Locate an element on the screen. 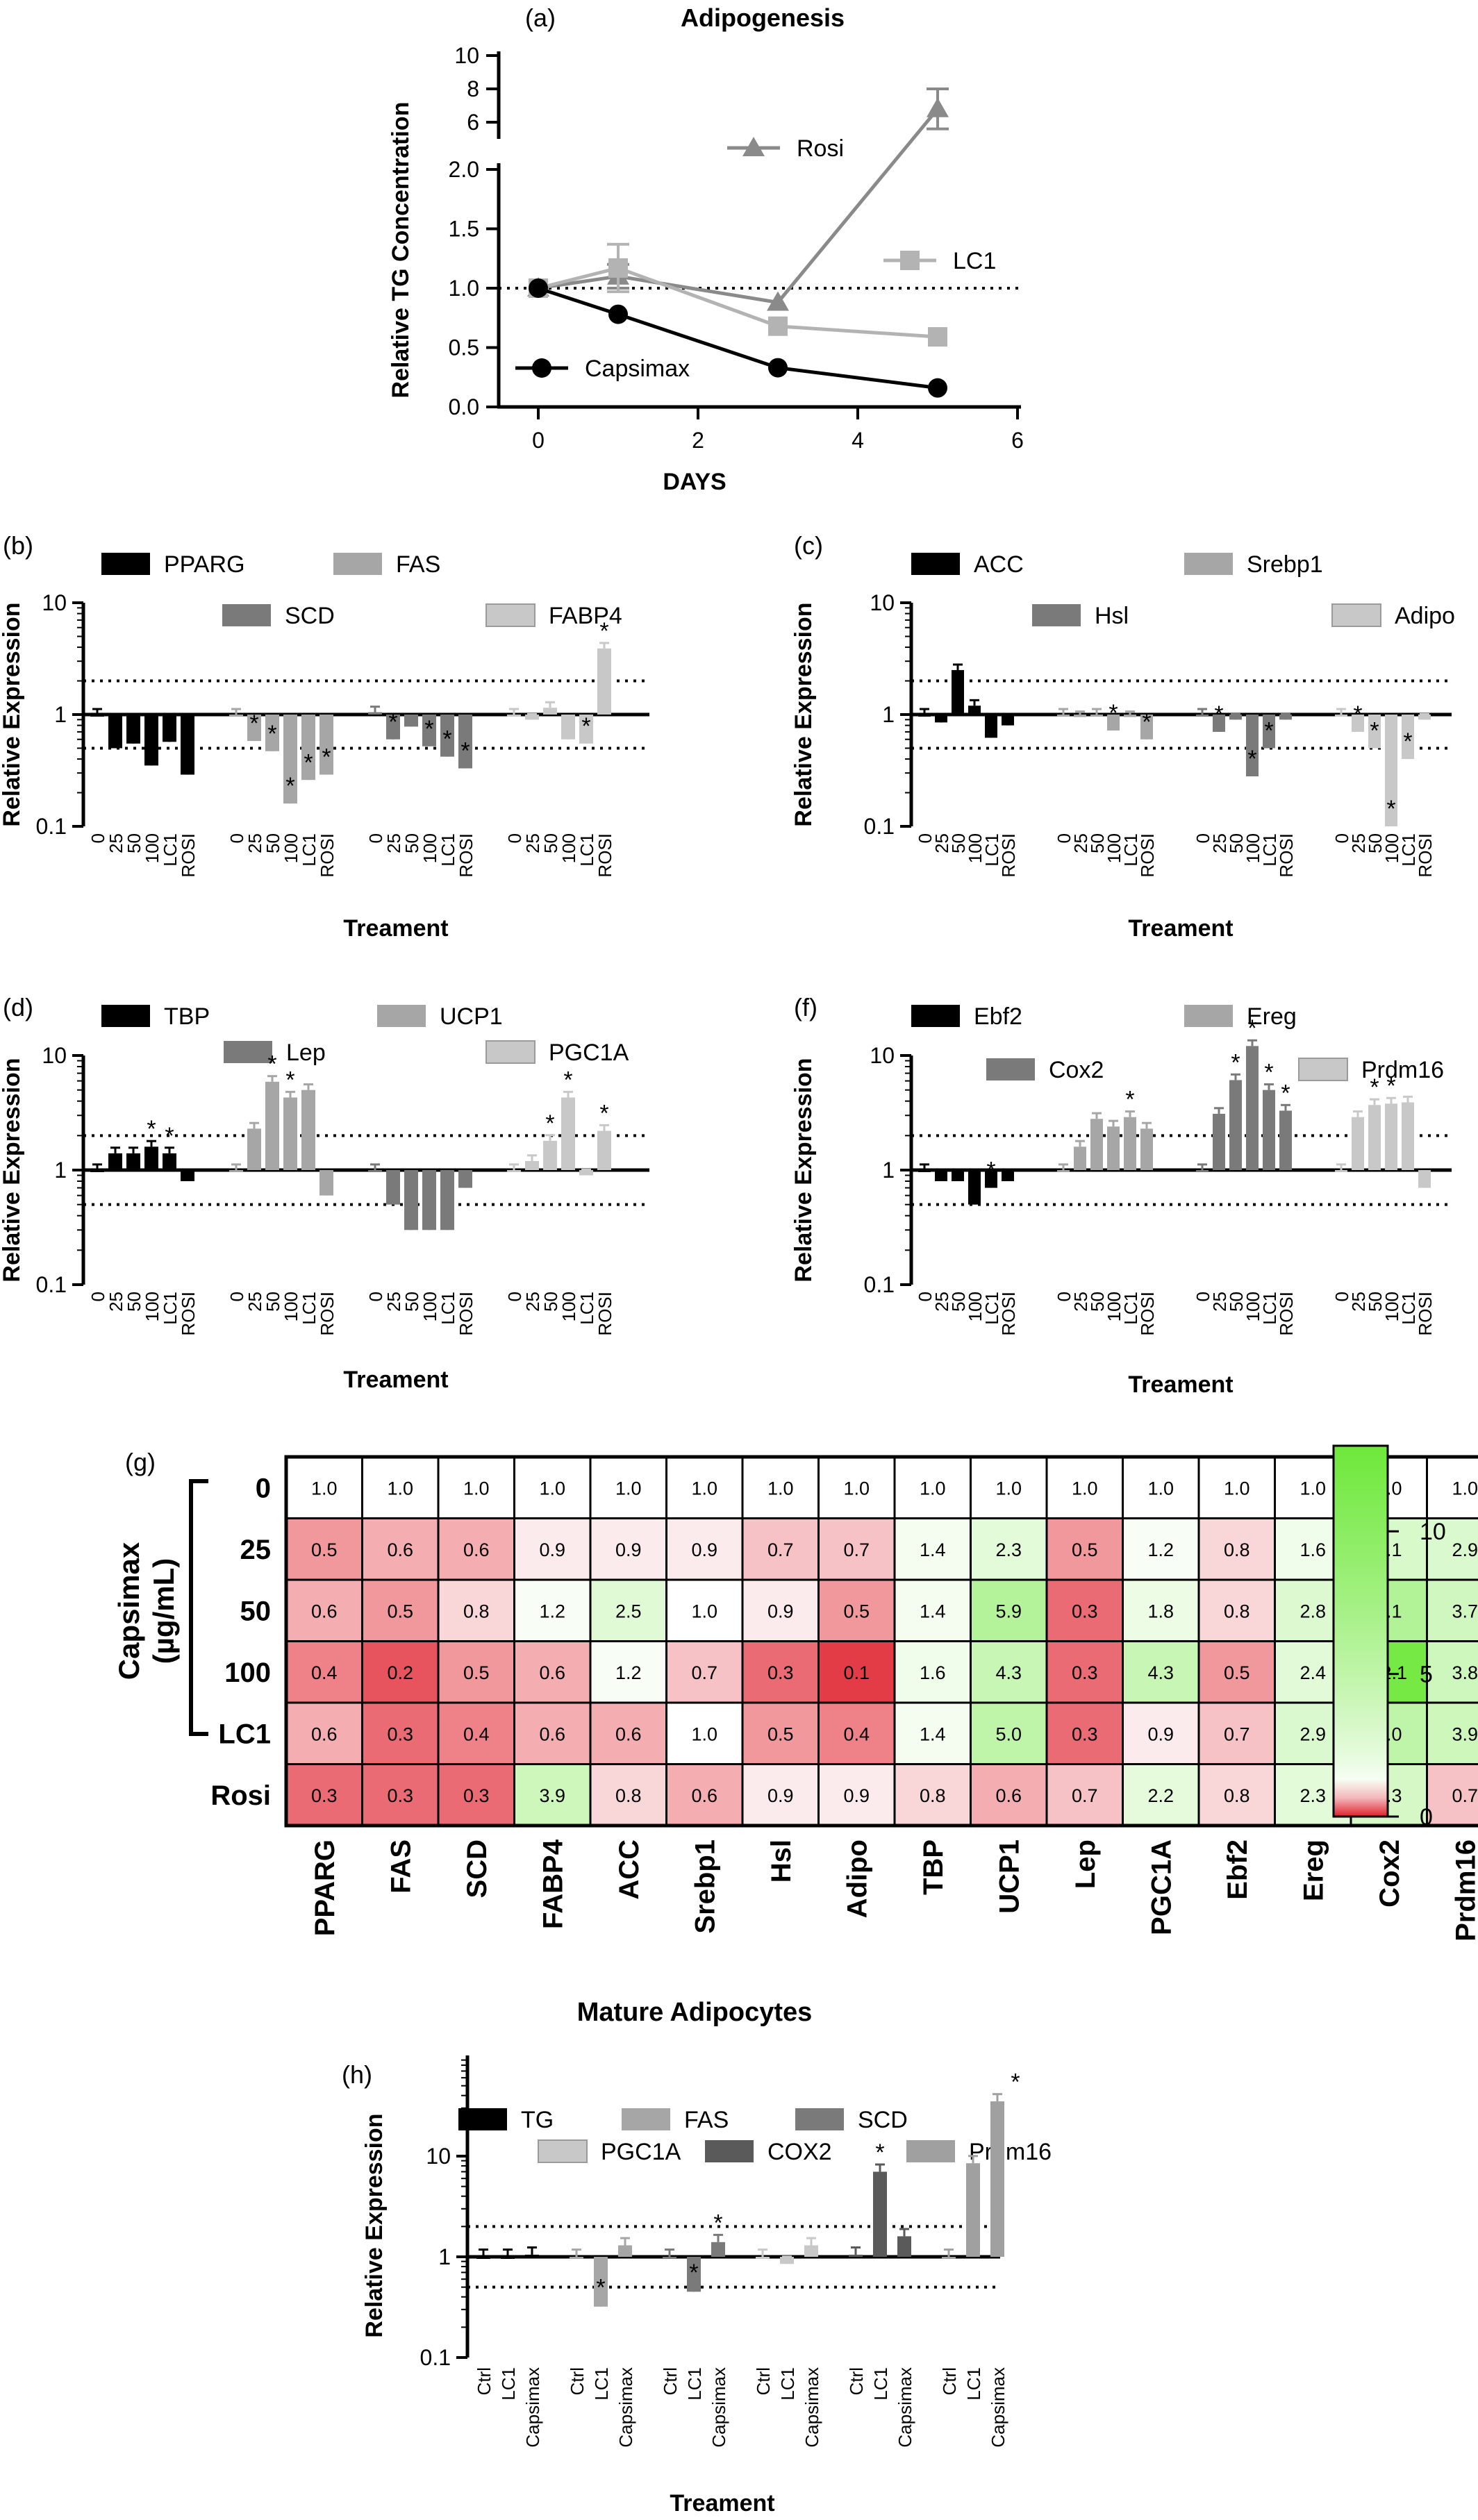 The height and width of the screenshot is (2520, 1478). heatmap-value: 0.8 is located at coordinates (1237, 1611).